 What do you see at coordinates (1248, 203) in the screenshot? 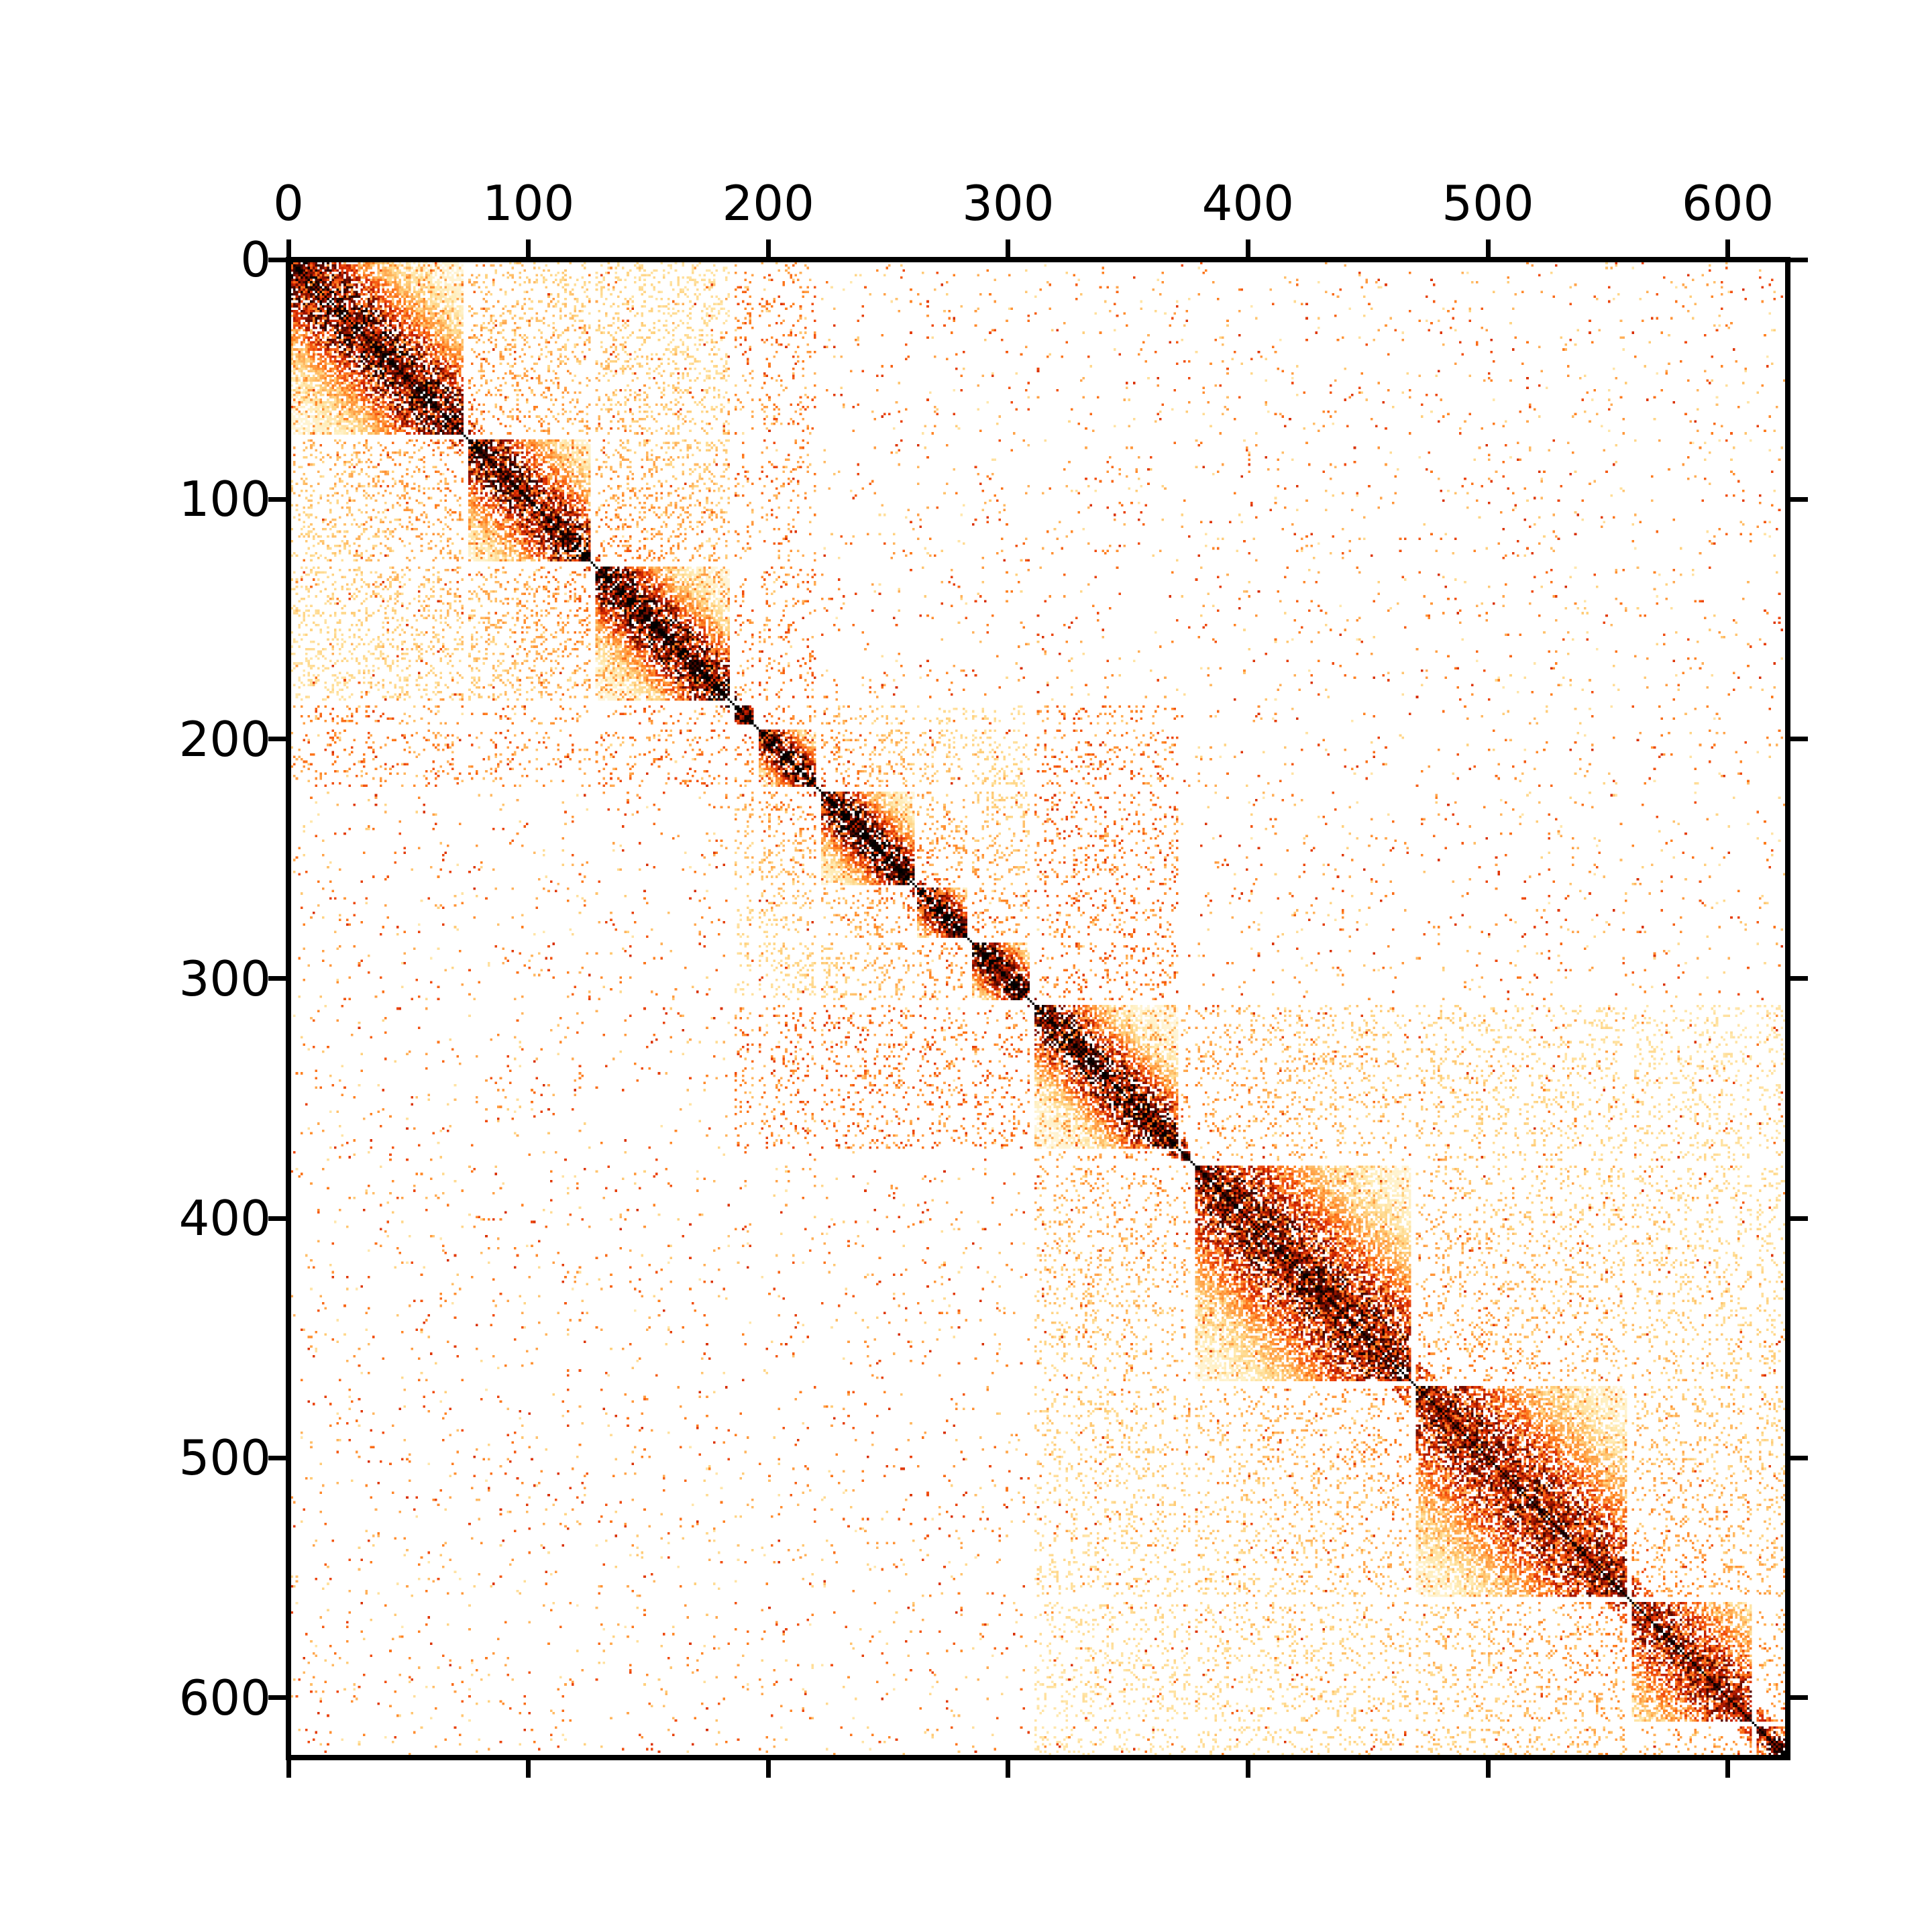
I see `x-tick-label-400: 400` at bounding box center [1248, 203].